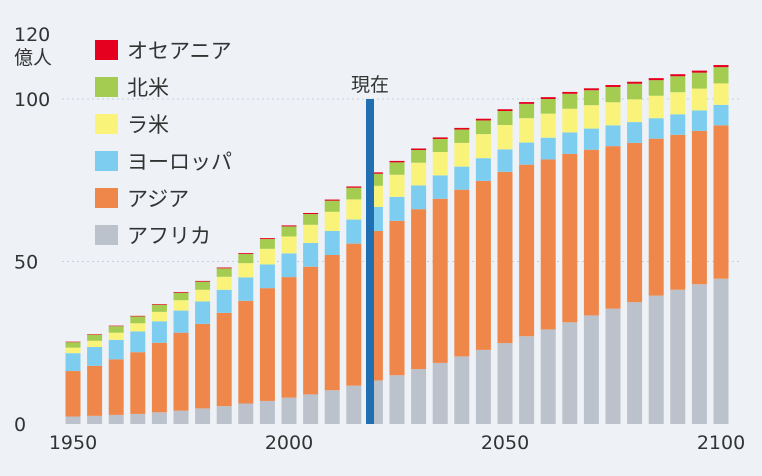 This screenshot has height=476, width=762. What do you see at coordinates (370, 85) in the screenshot?
I see `current-marker-label: 現在` at bounding box center [370, 85].